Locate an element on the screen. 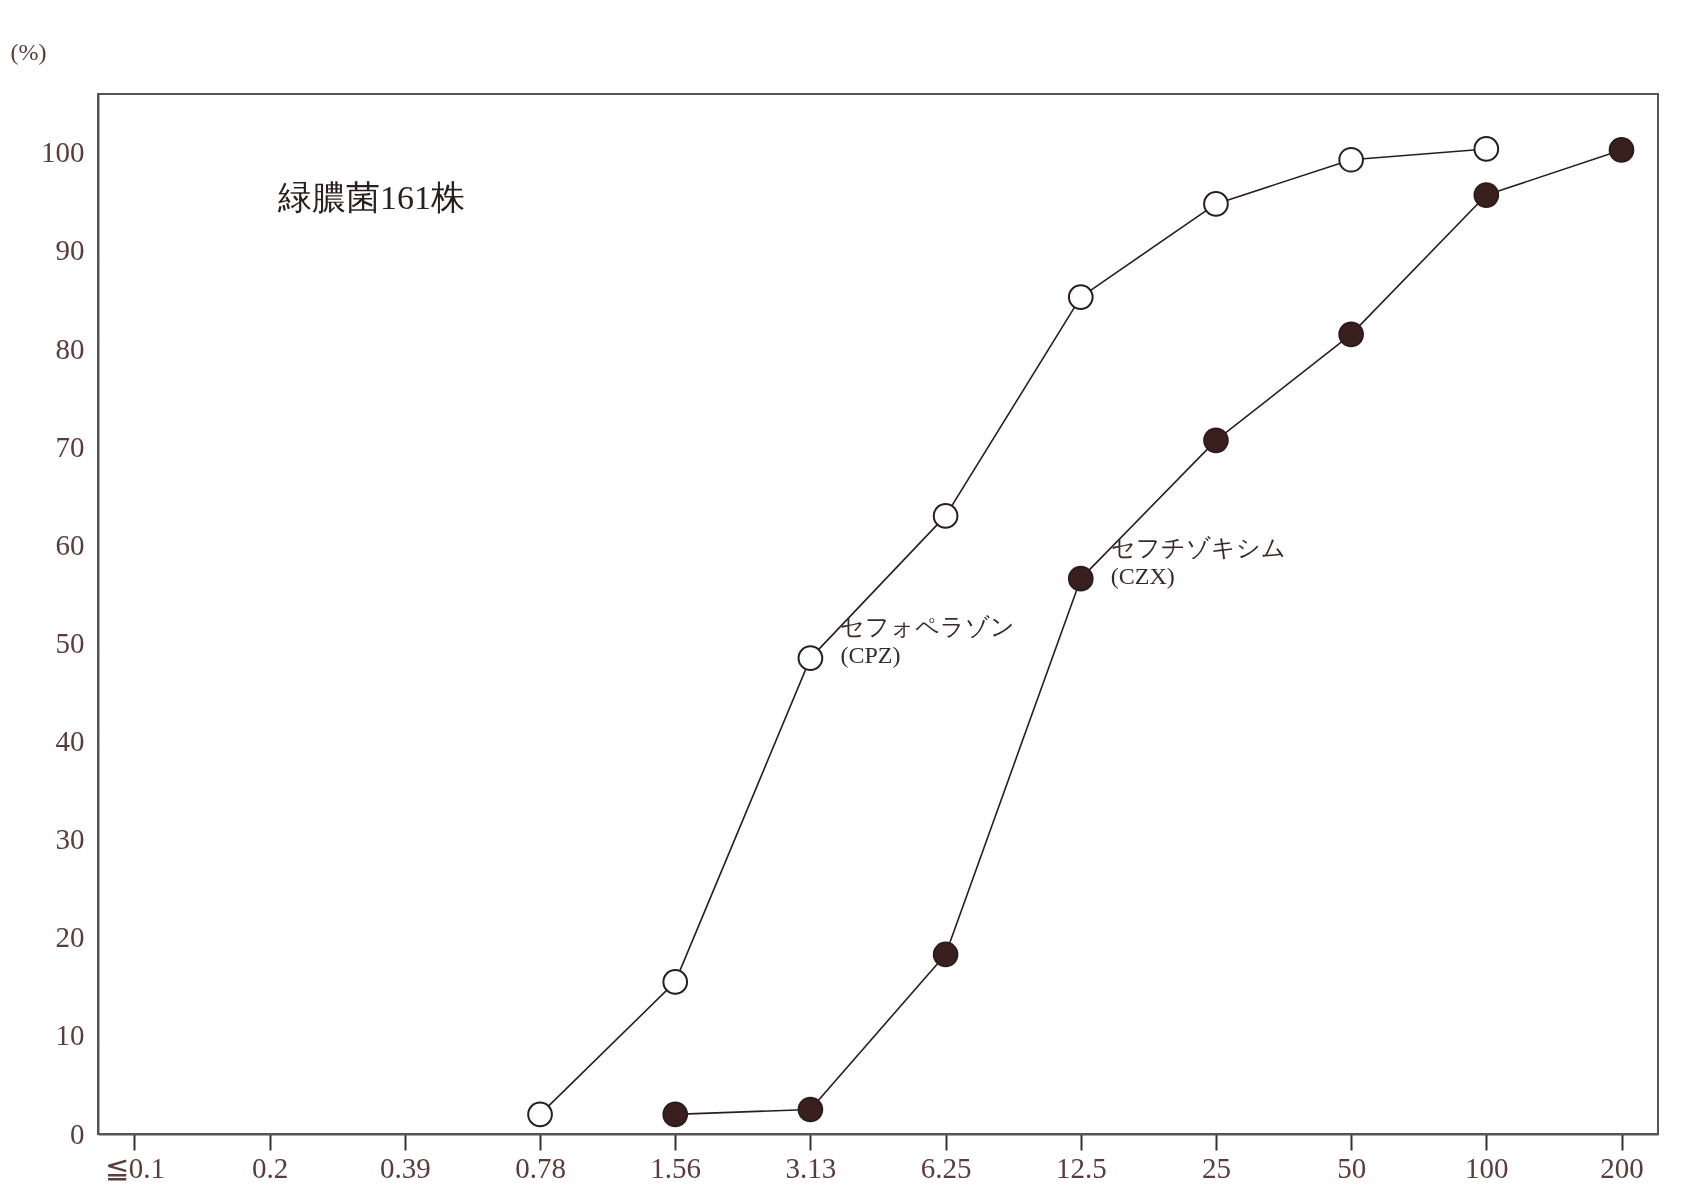 The image size is (1705, 1204). y-tick-label: 80 is located at coordinates (70, 348).